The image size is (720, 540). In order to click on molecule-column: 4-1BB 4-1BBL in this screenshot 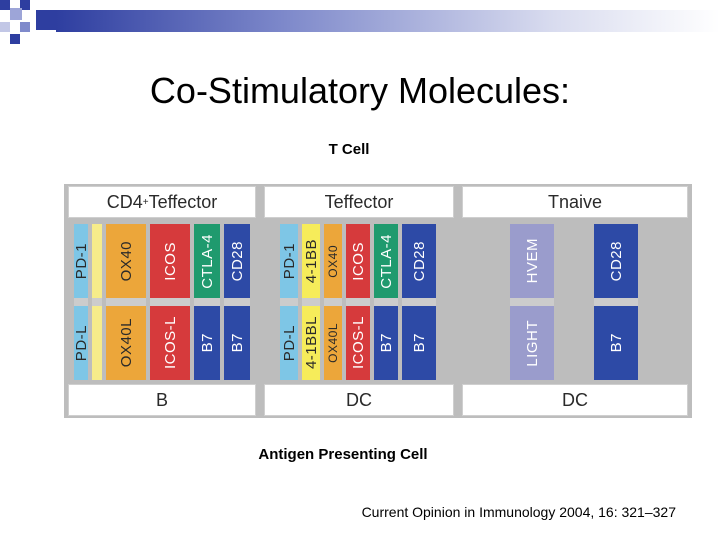, I will do `click(311, 302)`.